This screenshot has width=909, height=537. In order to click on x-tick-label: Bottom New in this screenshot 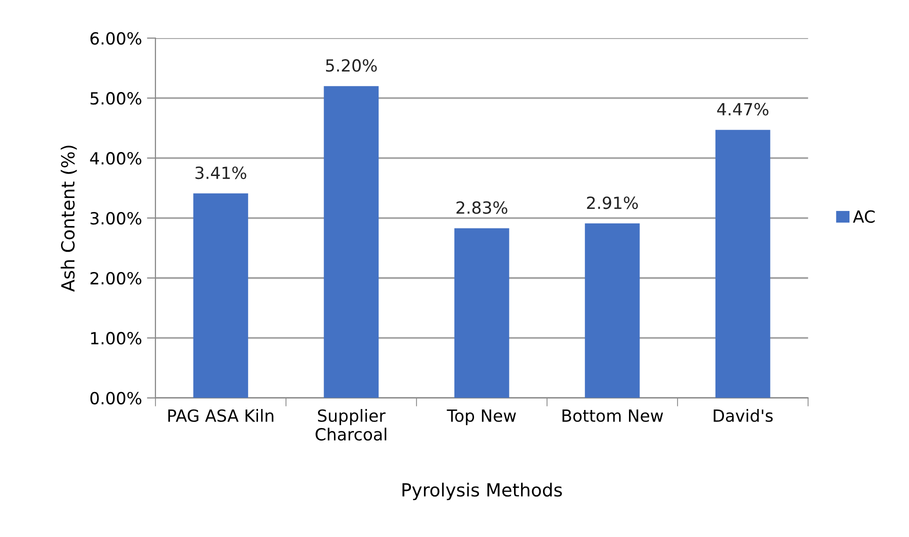, I will do `click(612, 416)`.